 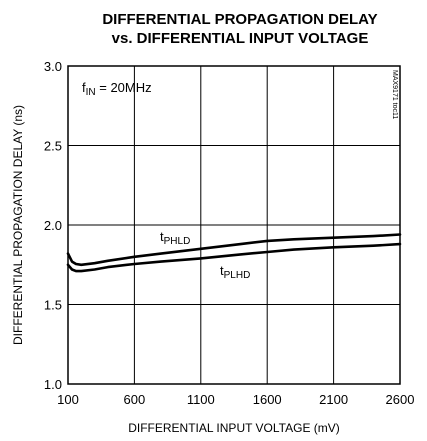 What do you see at coordinates (53, 66) in the screenshot?
I see `y-tick-label: 3.0` at bounding box center [53, 66].